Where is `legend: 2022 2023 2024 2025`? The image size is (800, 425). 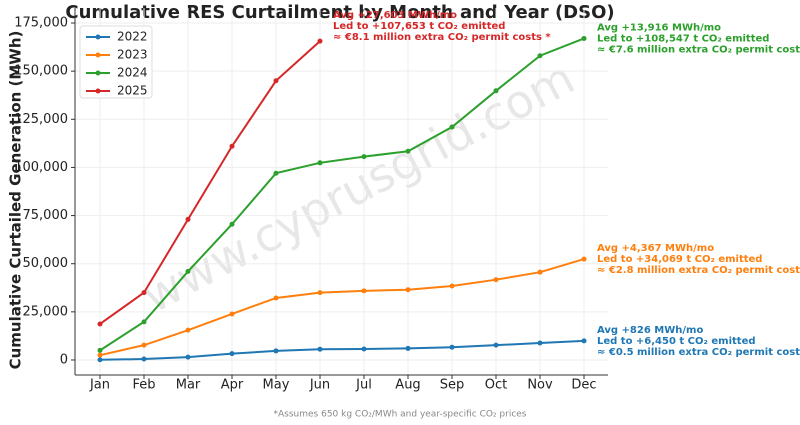 legend: 2022 2023 2024 2025 is located at coordinates (116, 62).